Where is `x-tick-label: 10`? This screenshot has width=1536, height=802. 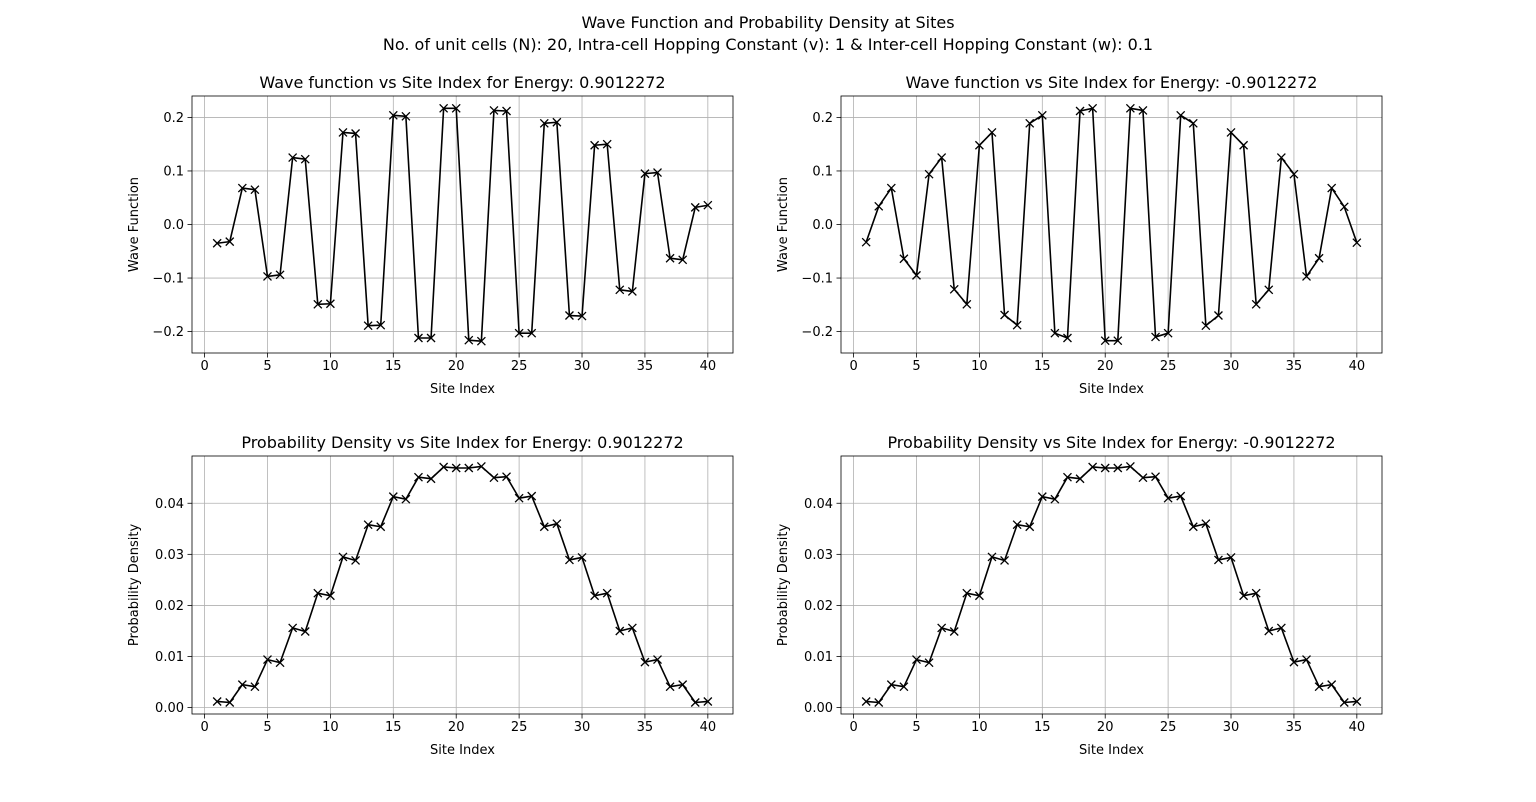 x-tick-label: 10 is located at coordinates (330, 727).